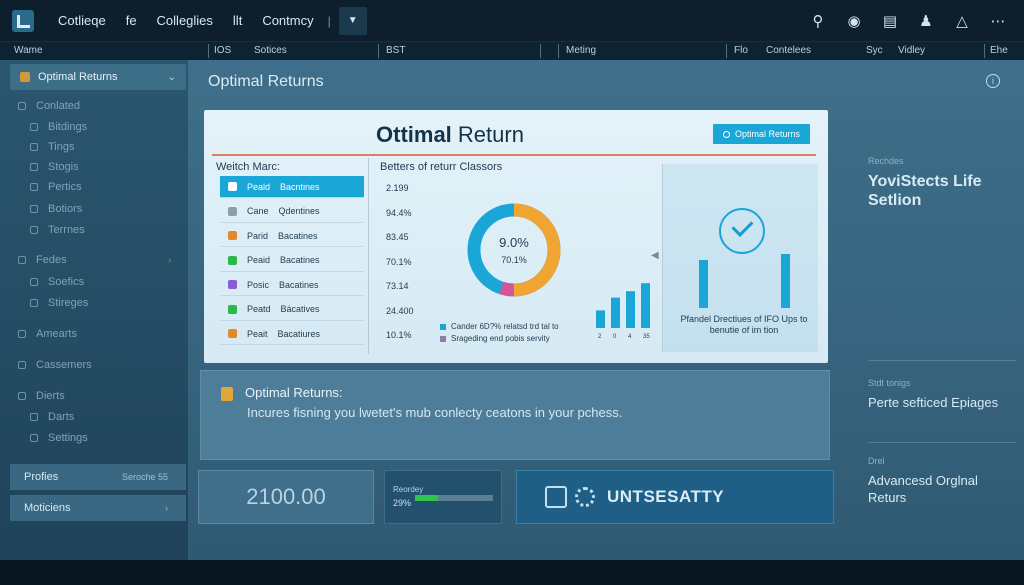  Describe the element at coordinates (58, 127) in the screenshot. I see `sidebar-item: Bitdings` at that location.